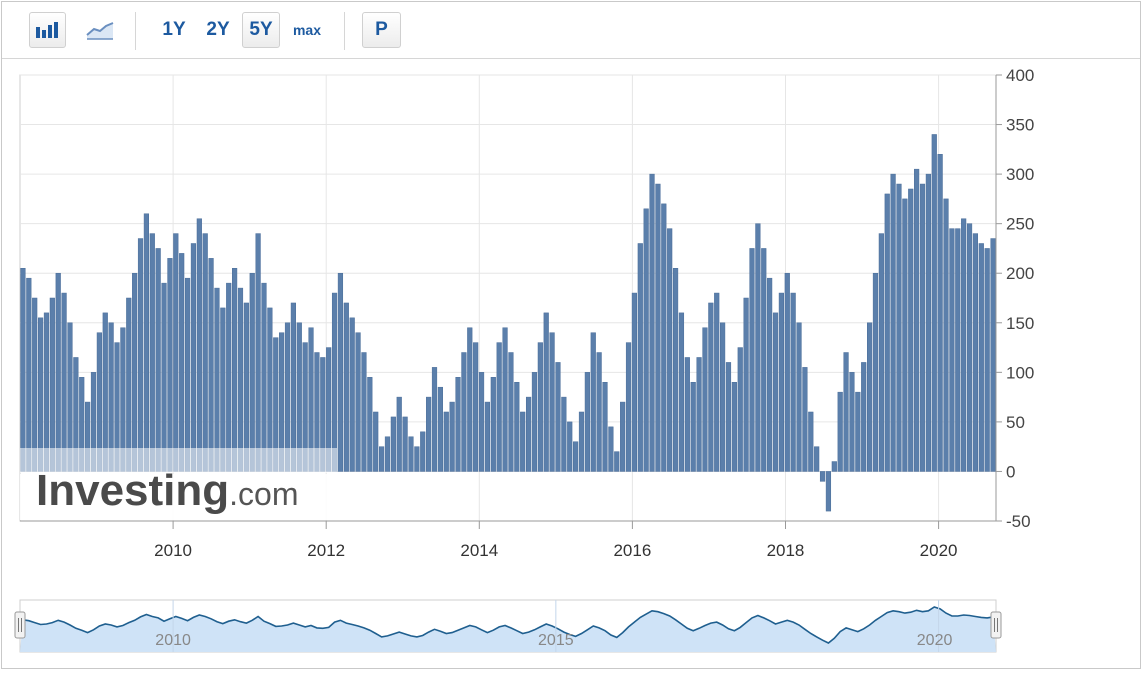 This screenshot has width=1144, height=673. Describe the element at coordinates (556, 640) in the screenshot. I see `navigator-label: 2015` at that location.